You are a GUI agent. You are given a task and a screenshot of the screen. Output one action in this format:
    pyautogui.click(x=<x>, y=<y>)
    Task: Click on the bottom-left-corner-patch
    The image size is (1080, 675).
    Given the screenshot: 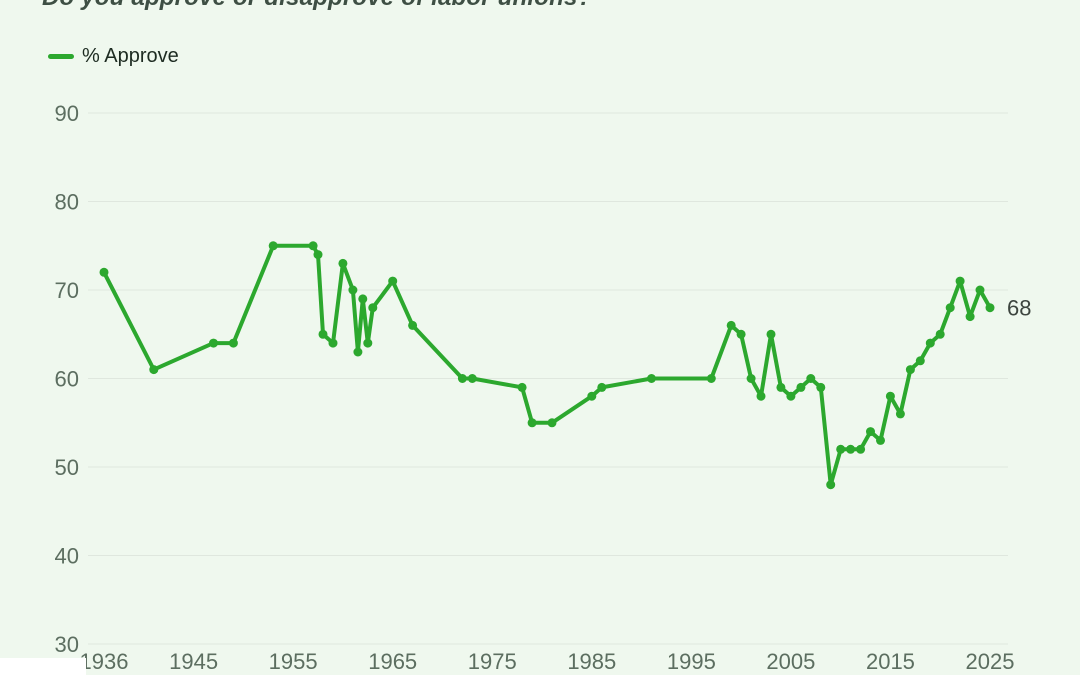 What is the action you would take?
    pyautogui.click(x=43, y=666)
    